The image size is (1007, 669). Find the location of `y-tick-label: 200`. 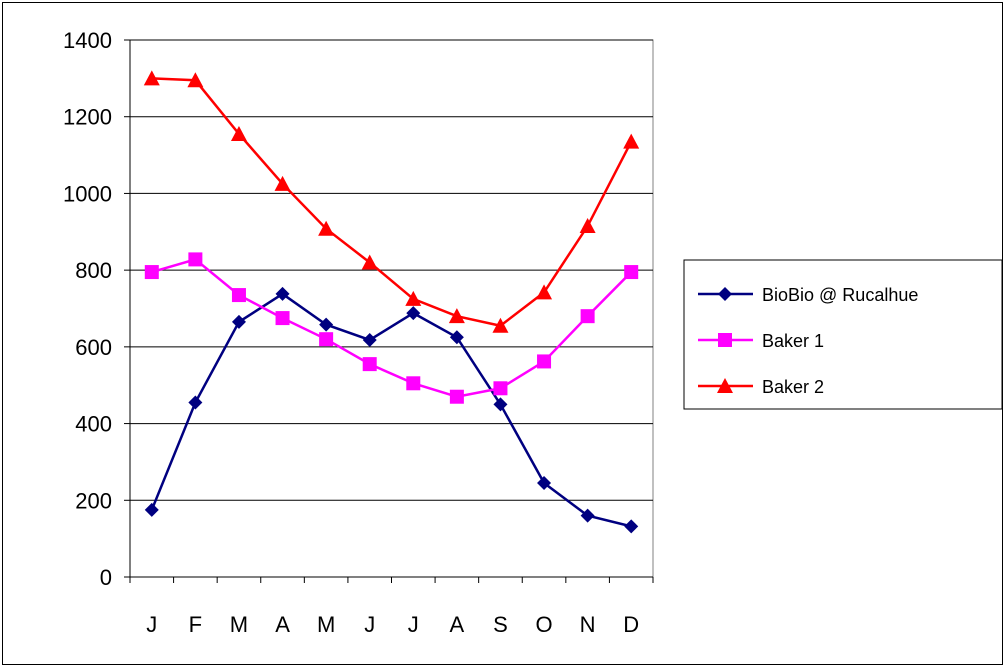

y-tick-label: 200 is located at coordinates (93, 500).